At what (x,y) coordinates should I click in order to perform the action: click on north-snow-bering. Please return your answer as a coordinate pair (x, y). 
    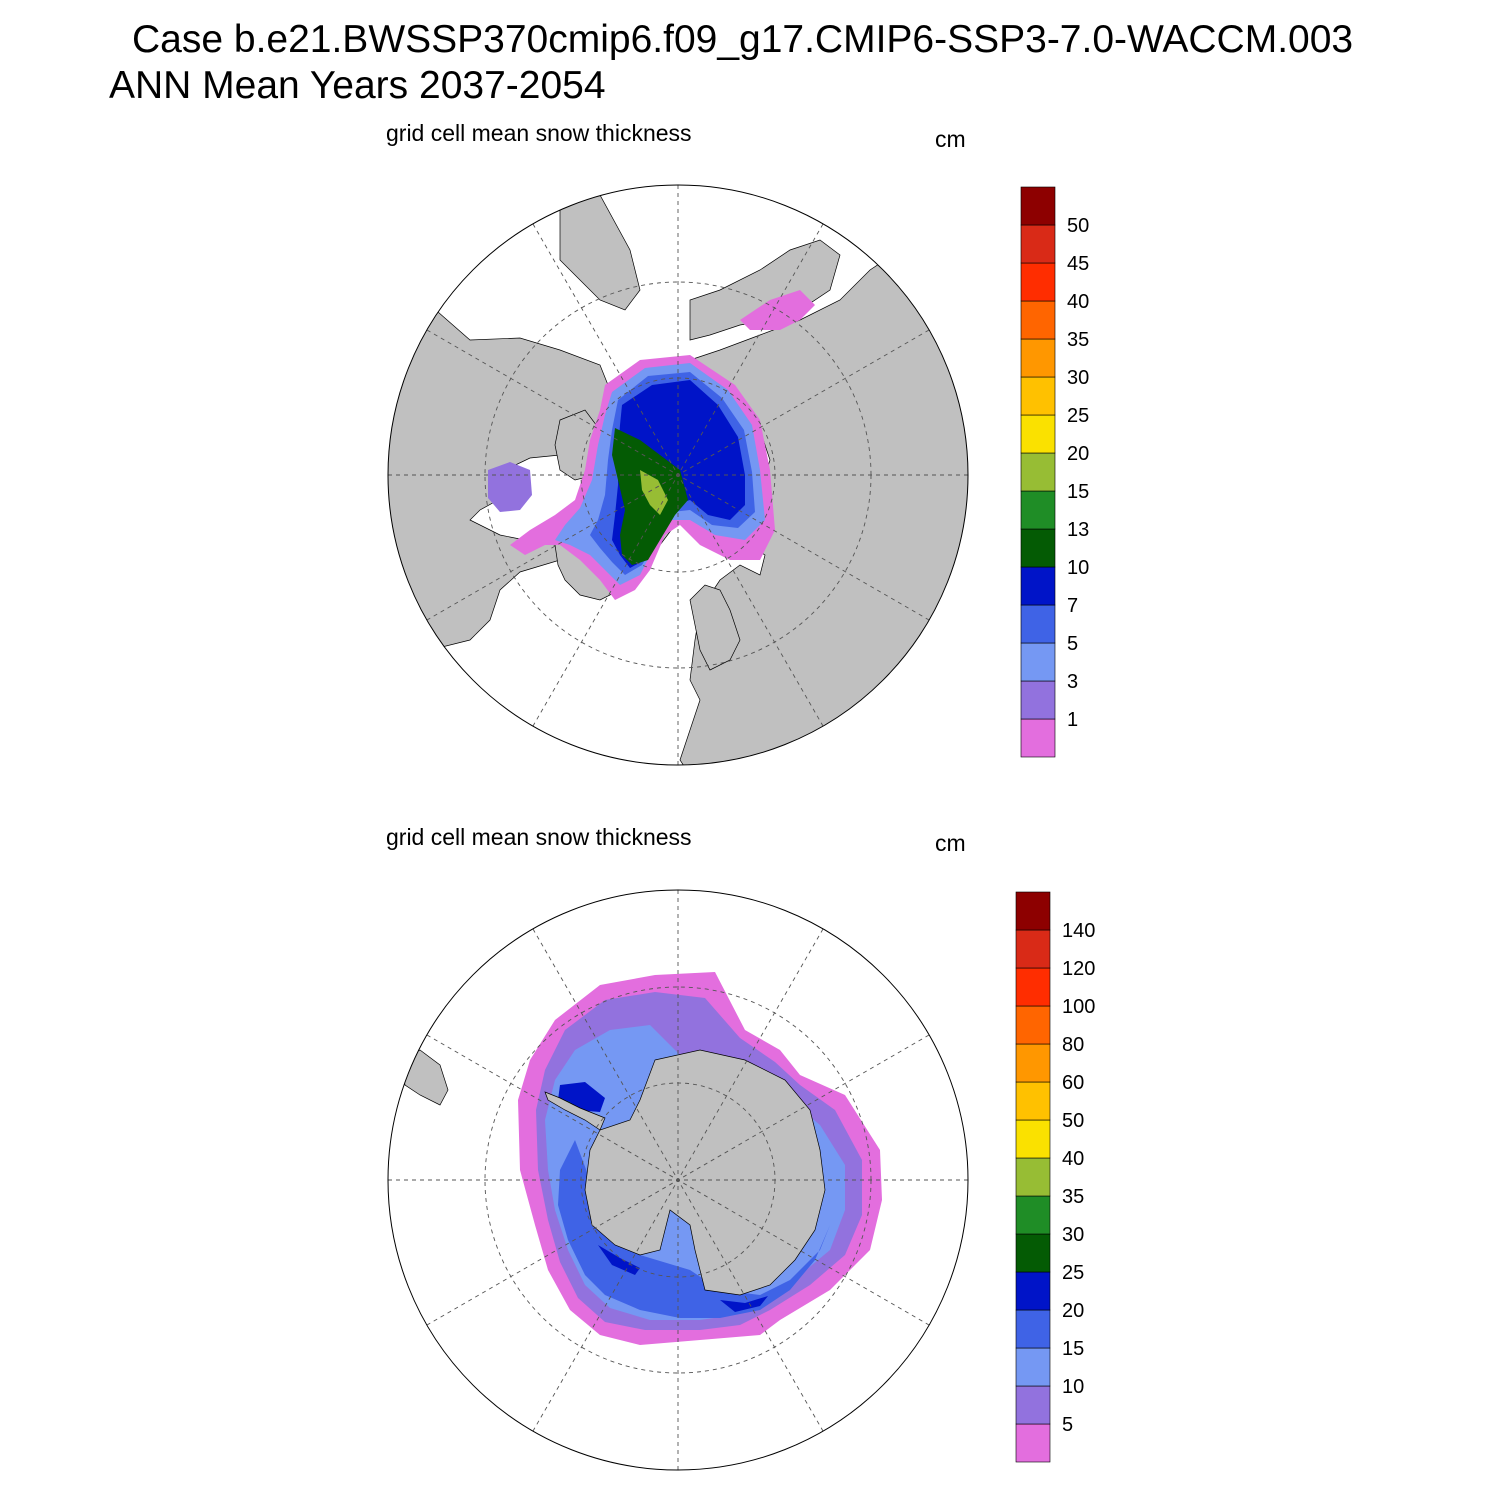
    Looking at the image, I should click on (777, 310).